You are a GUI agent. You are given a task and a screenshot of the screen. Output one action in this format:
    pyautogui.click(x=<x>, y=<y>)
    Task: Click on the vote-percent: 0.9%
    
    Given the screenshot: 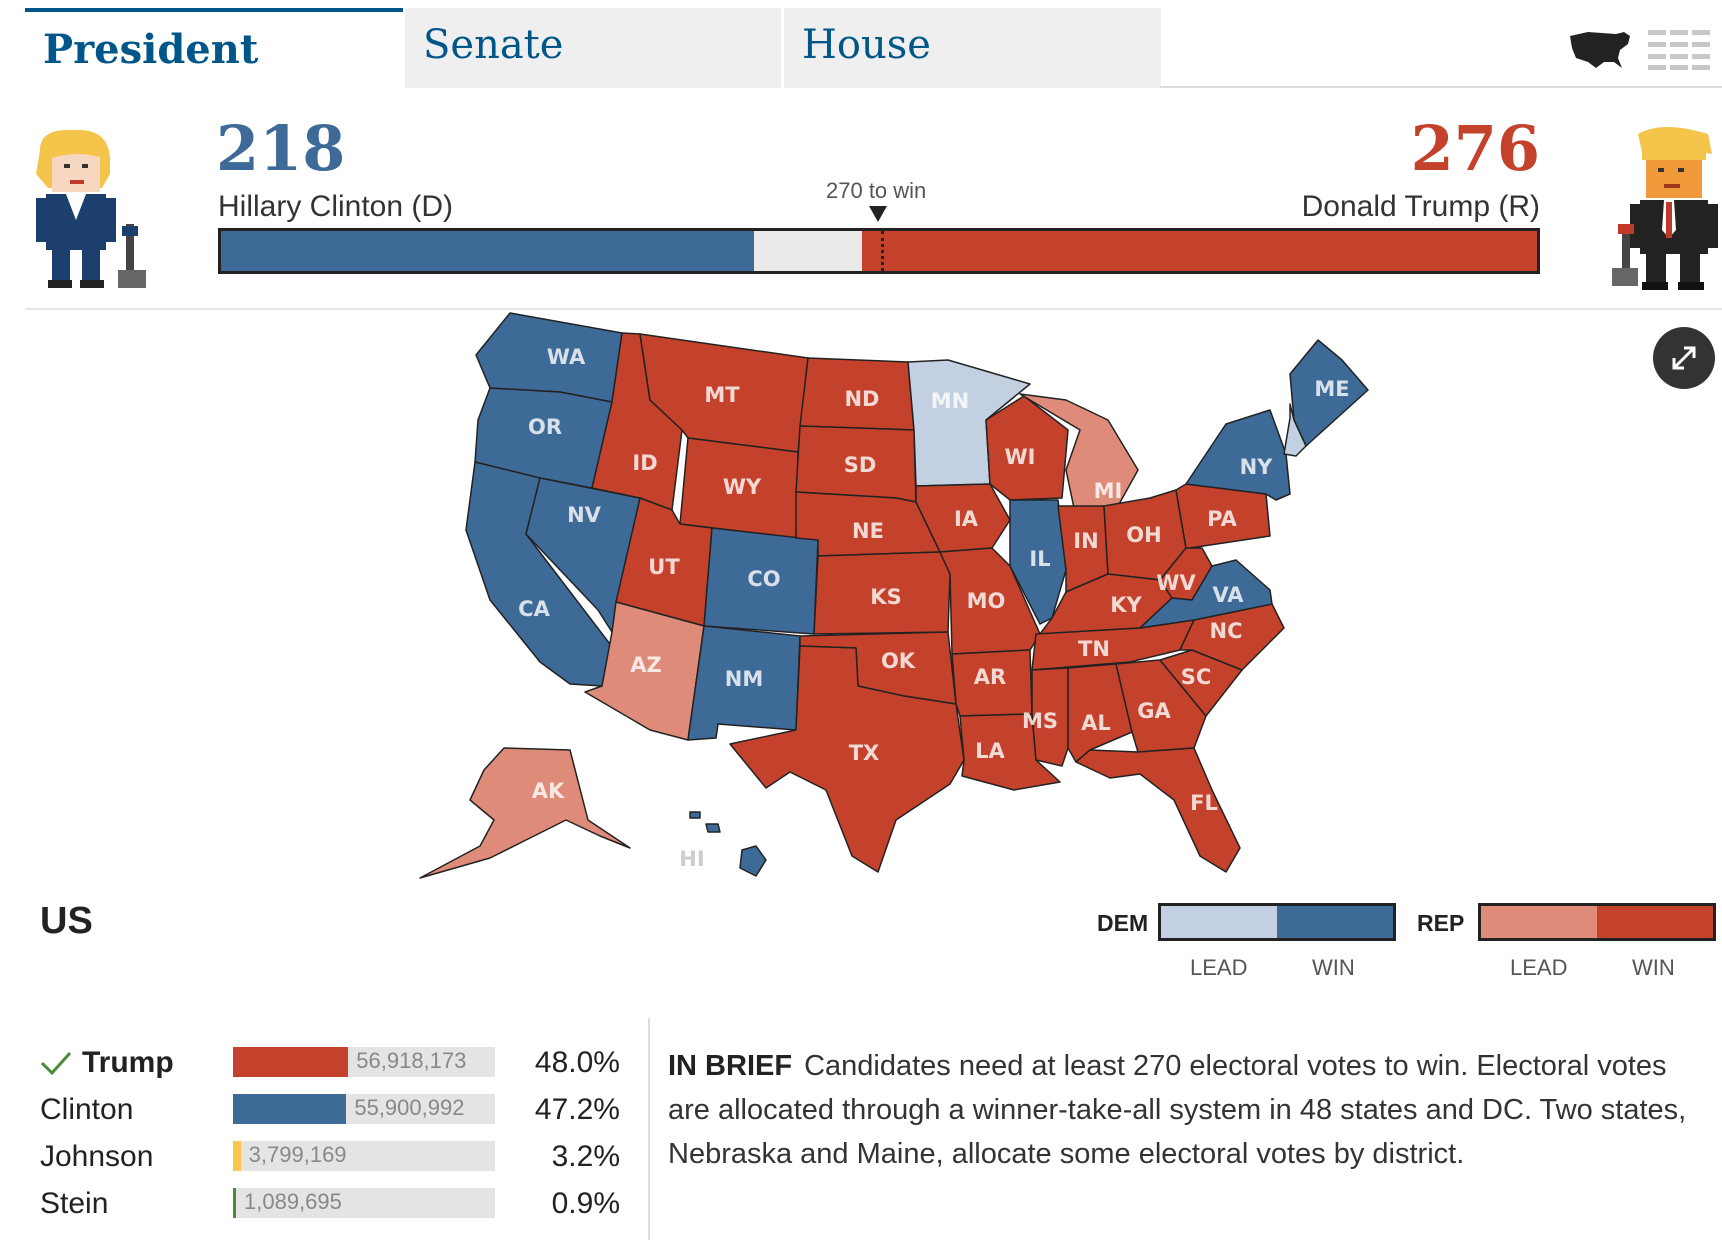 What is the action you would take?
    pyautogui.click(x=585, y=1203)
    